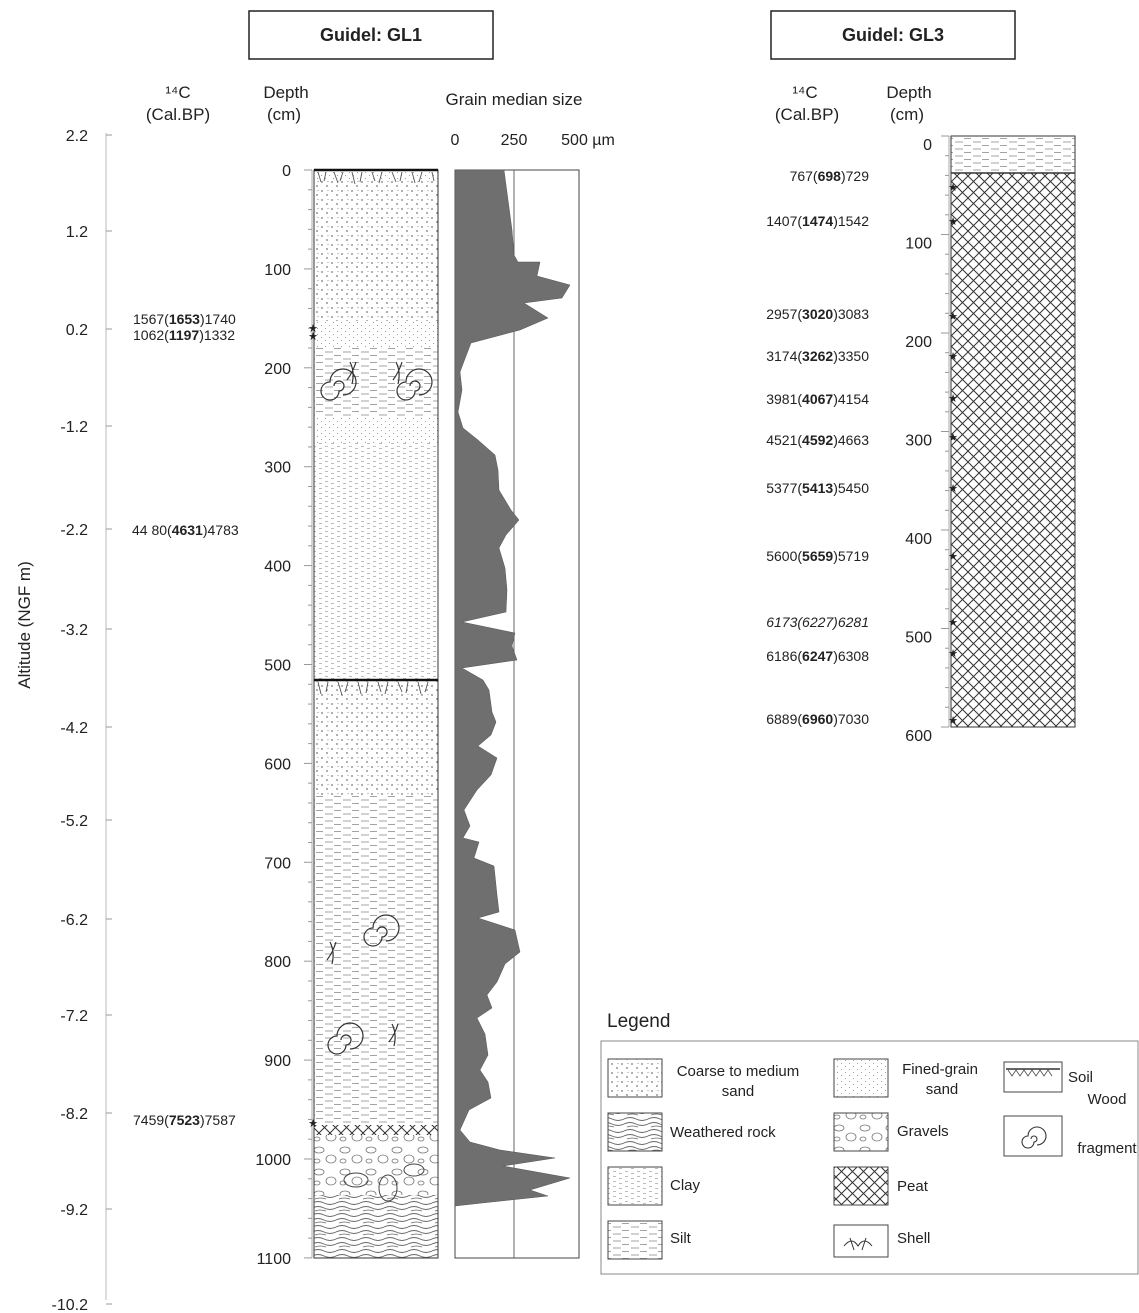 This screenshot has width=1139, height=1313. Describe the element at coordinates (74, 427) in the screenshot. I see `altitude-tick-label: -1.2` at that location.